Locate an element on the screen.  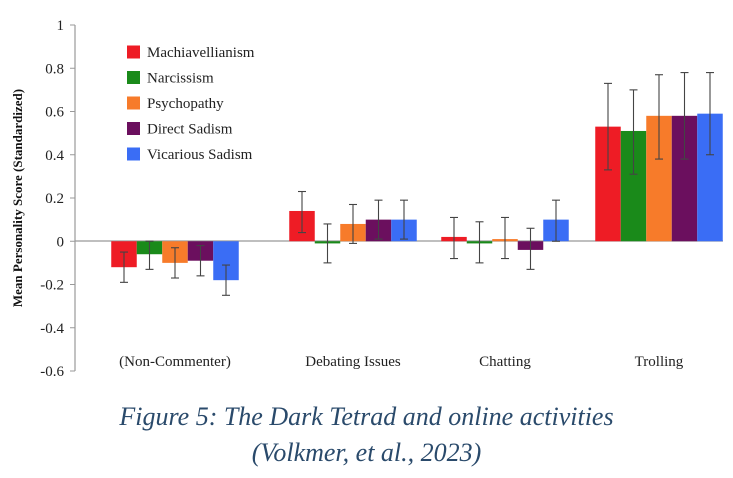
legend-label: Narcissism is located at coordinates (180, 79).